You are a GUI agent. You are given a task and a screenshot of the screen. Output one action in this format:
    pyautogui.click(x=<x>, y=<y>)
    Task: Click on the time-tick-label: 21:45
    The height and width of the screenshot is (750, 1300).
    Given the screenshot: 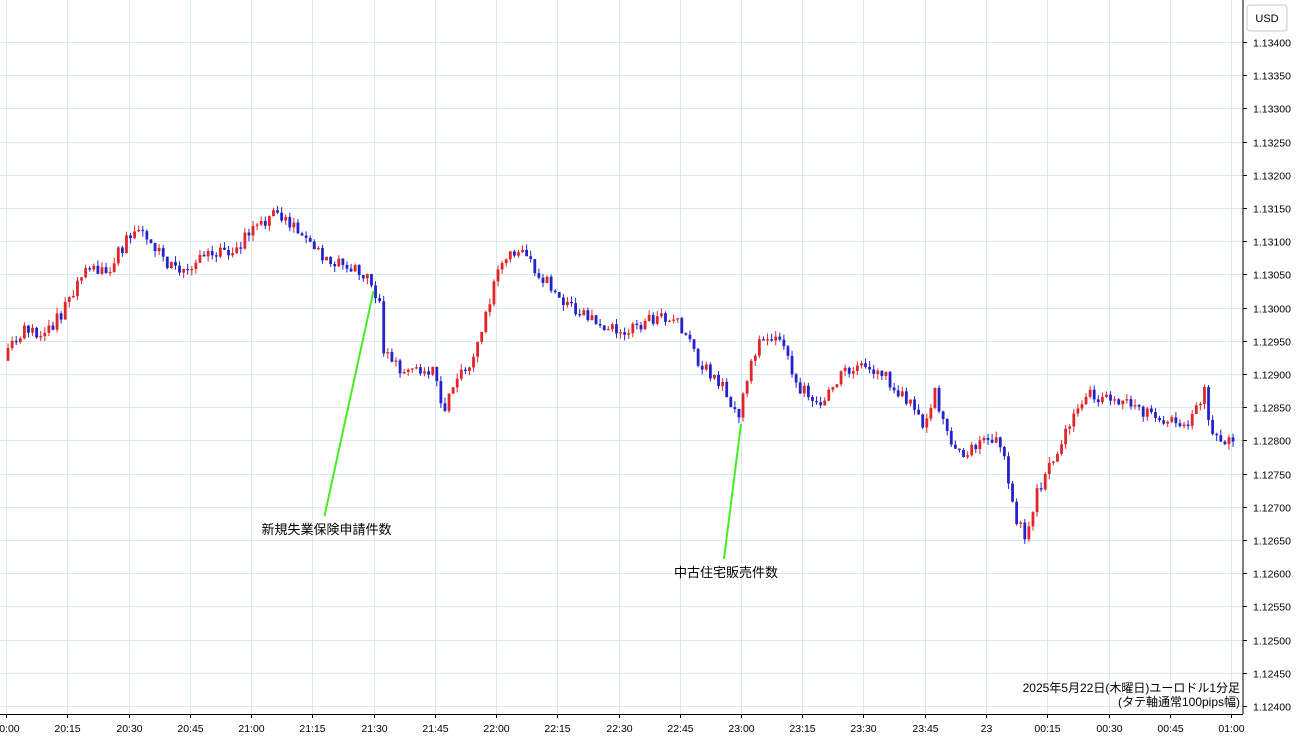 What is the action you would take?
    pyautogui.click(x=435, y=729)
    